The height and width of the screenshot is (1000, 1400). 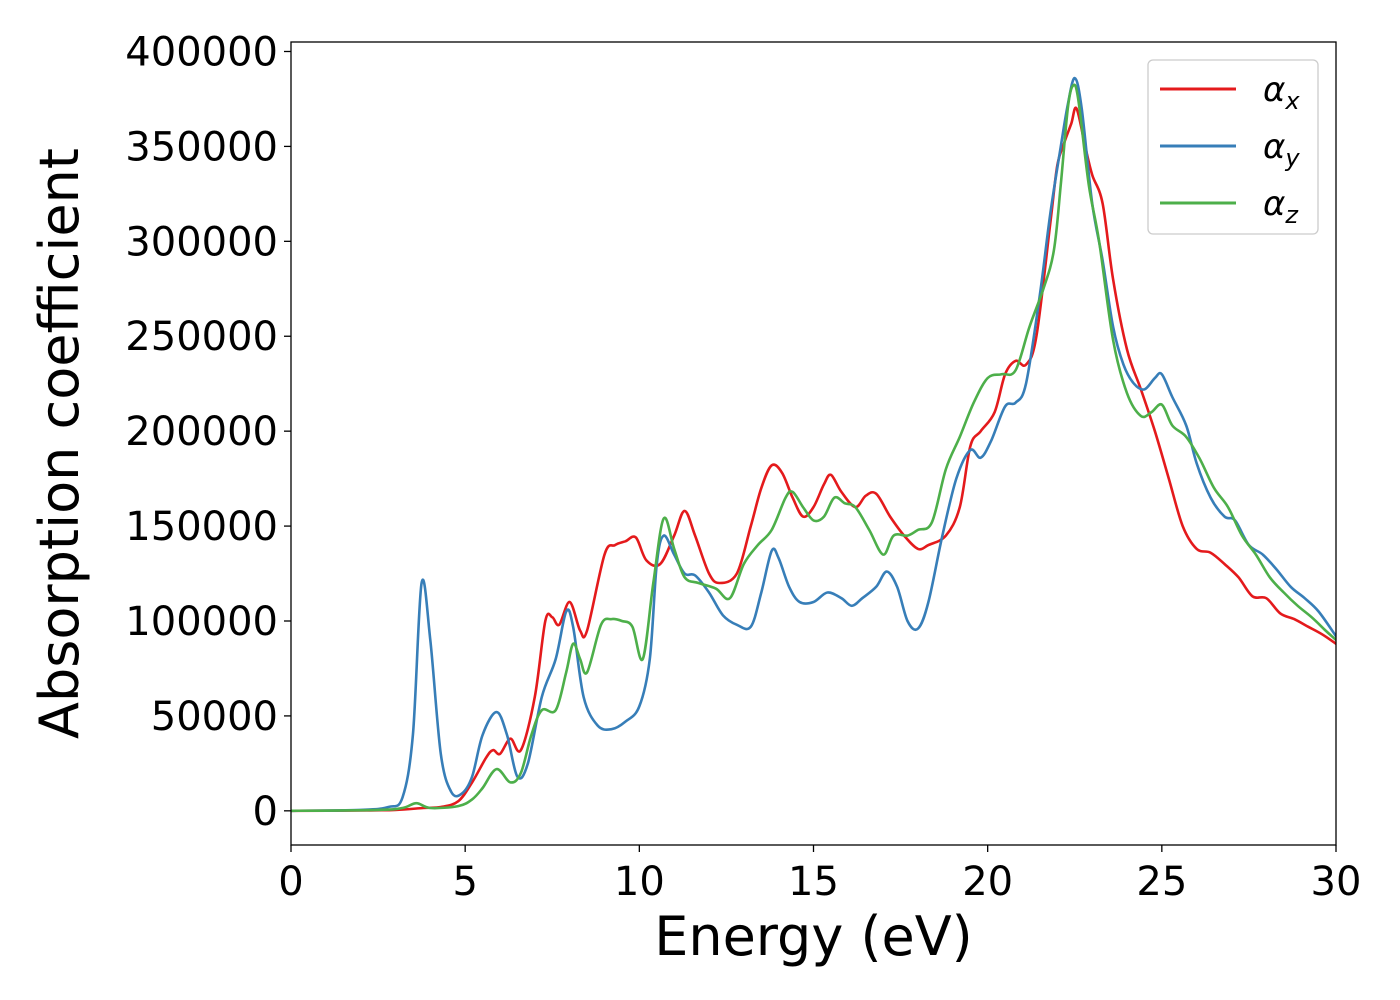 I want to click on x-axis-title: Energy (eV), so click(x=813, y=936).